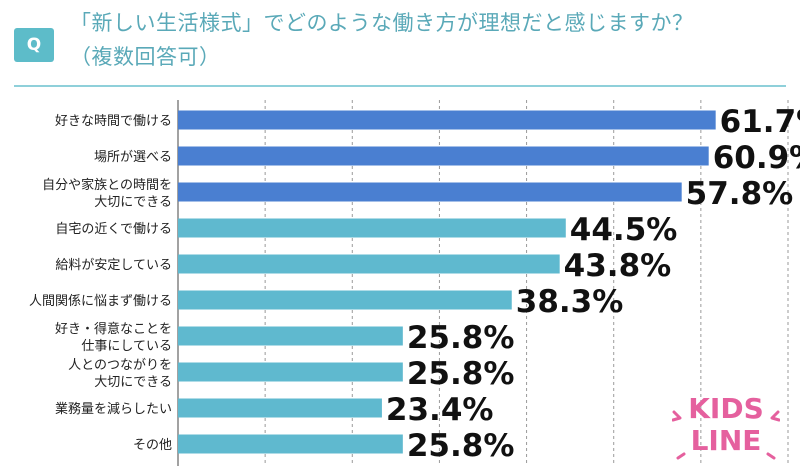 Image resolution: width=800 pixels, height=476 pixels. What do you see at coordinates (400, 86) in the screenshot?
I see `title-divider` at bounding box center [400, 86].